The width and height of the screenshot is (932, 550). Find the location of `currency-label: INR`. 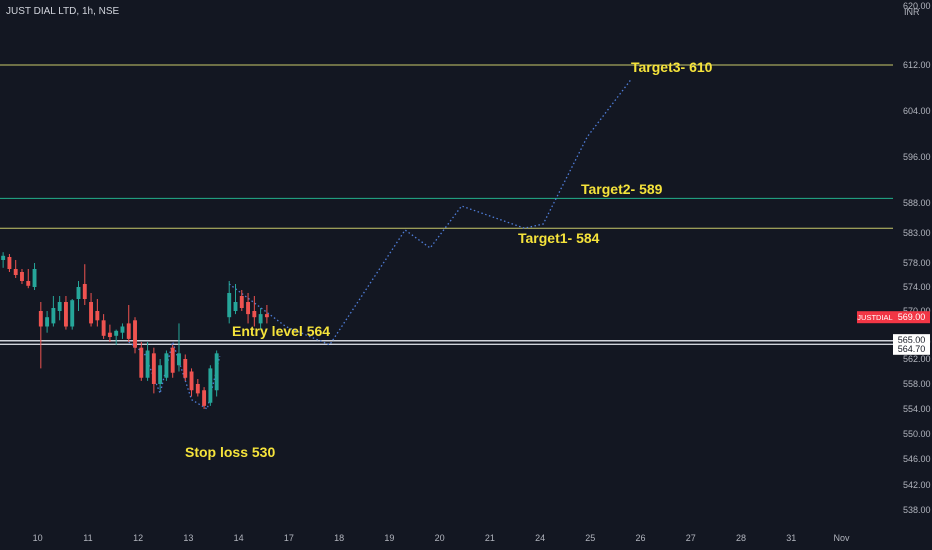

currency-label: INR is located at coordinates (912, 12).